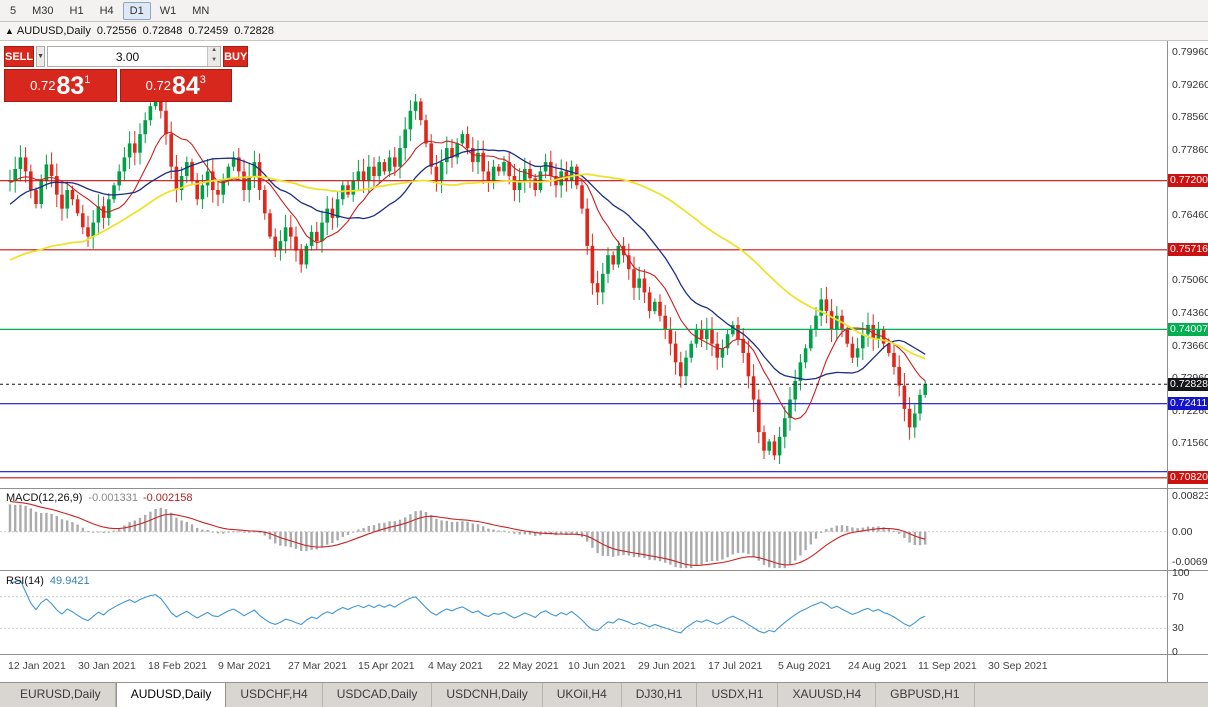  I want to click on chart-tab-dj30-h1: DJ30,H1, so click(660, 695).